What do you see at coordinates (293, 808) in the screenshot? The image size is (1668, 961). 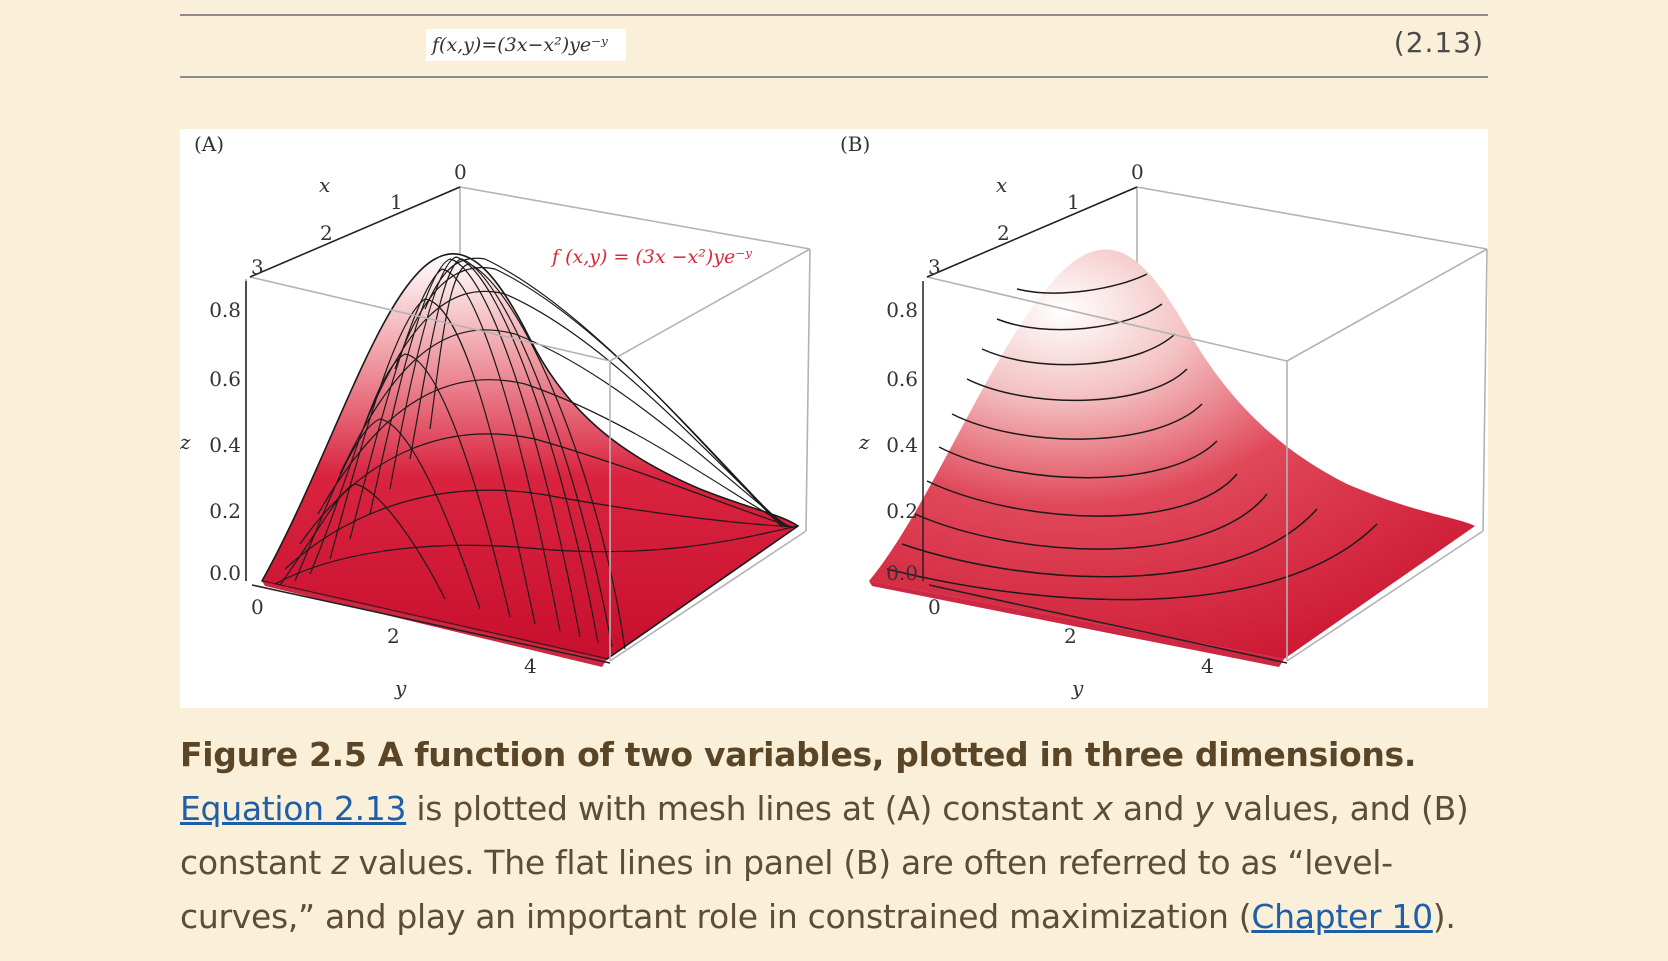 I see `equation-link: Equation 2.13` at bounding box center [293, 808].